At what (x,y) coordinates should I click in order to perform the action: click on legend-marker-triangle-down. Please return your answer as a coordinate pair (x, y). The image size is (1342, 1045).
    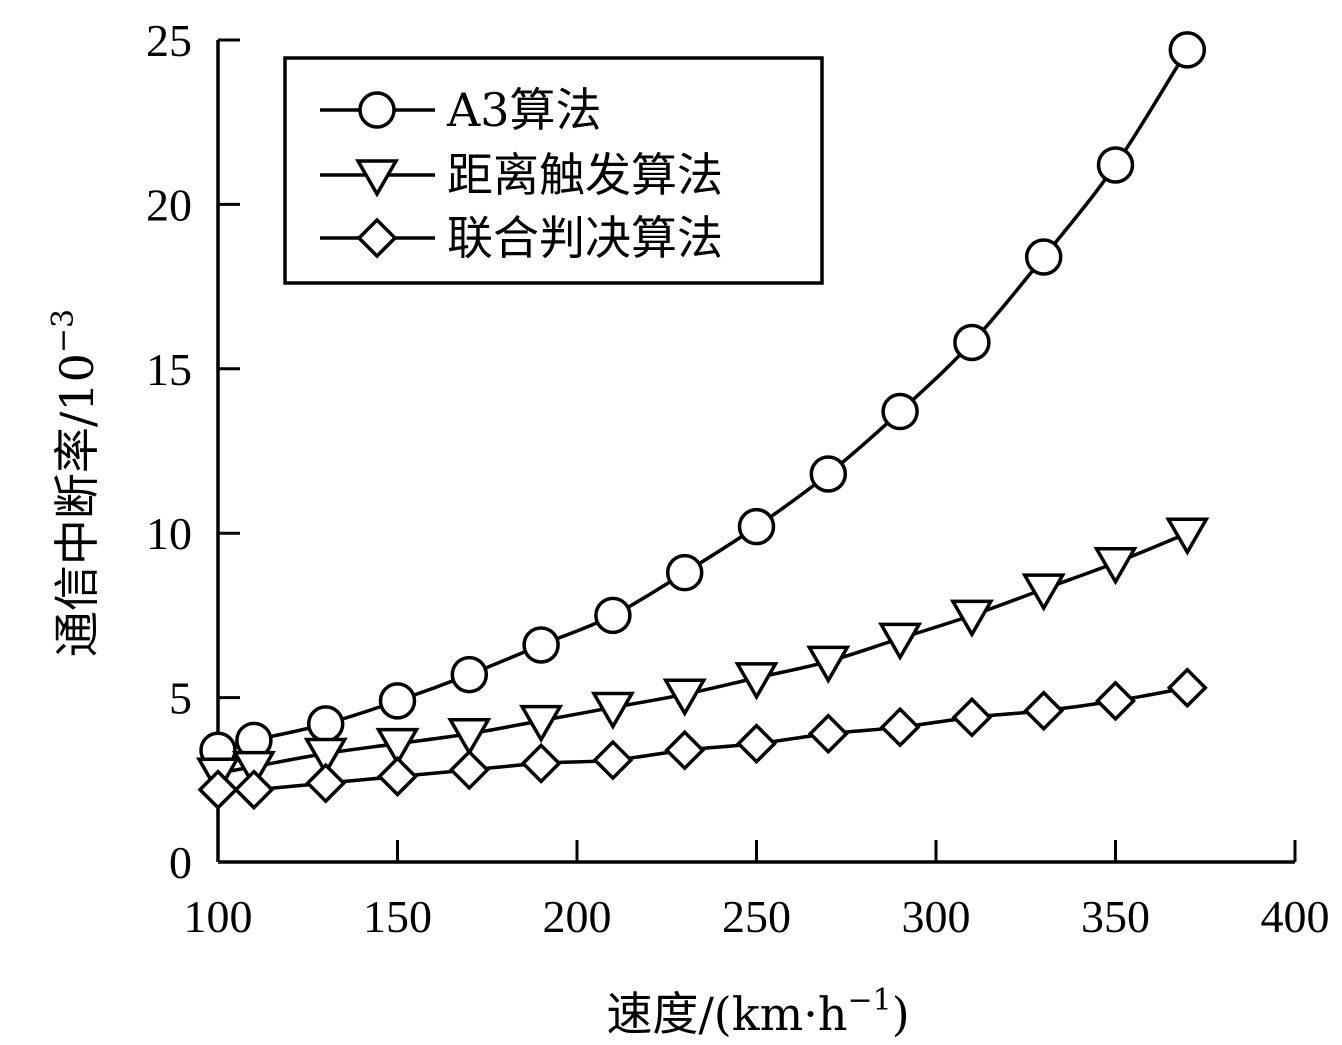
    Looking at the image, I should click on (377, 178).